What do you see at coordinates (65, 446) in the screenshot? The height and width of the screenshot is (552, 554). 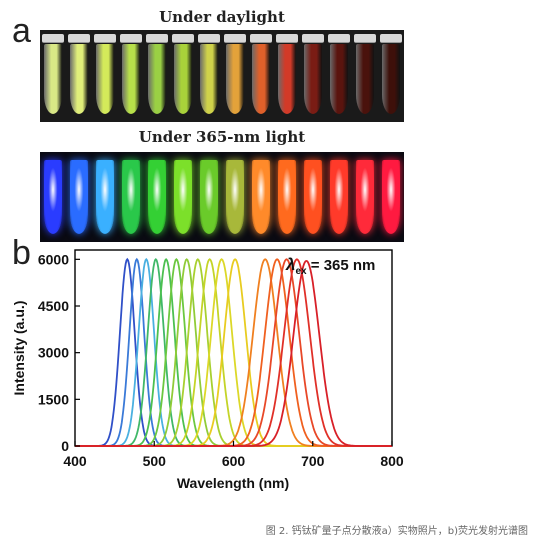 I see `y-tick-label: 0` at bounding box center [65, 446].